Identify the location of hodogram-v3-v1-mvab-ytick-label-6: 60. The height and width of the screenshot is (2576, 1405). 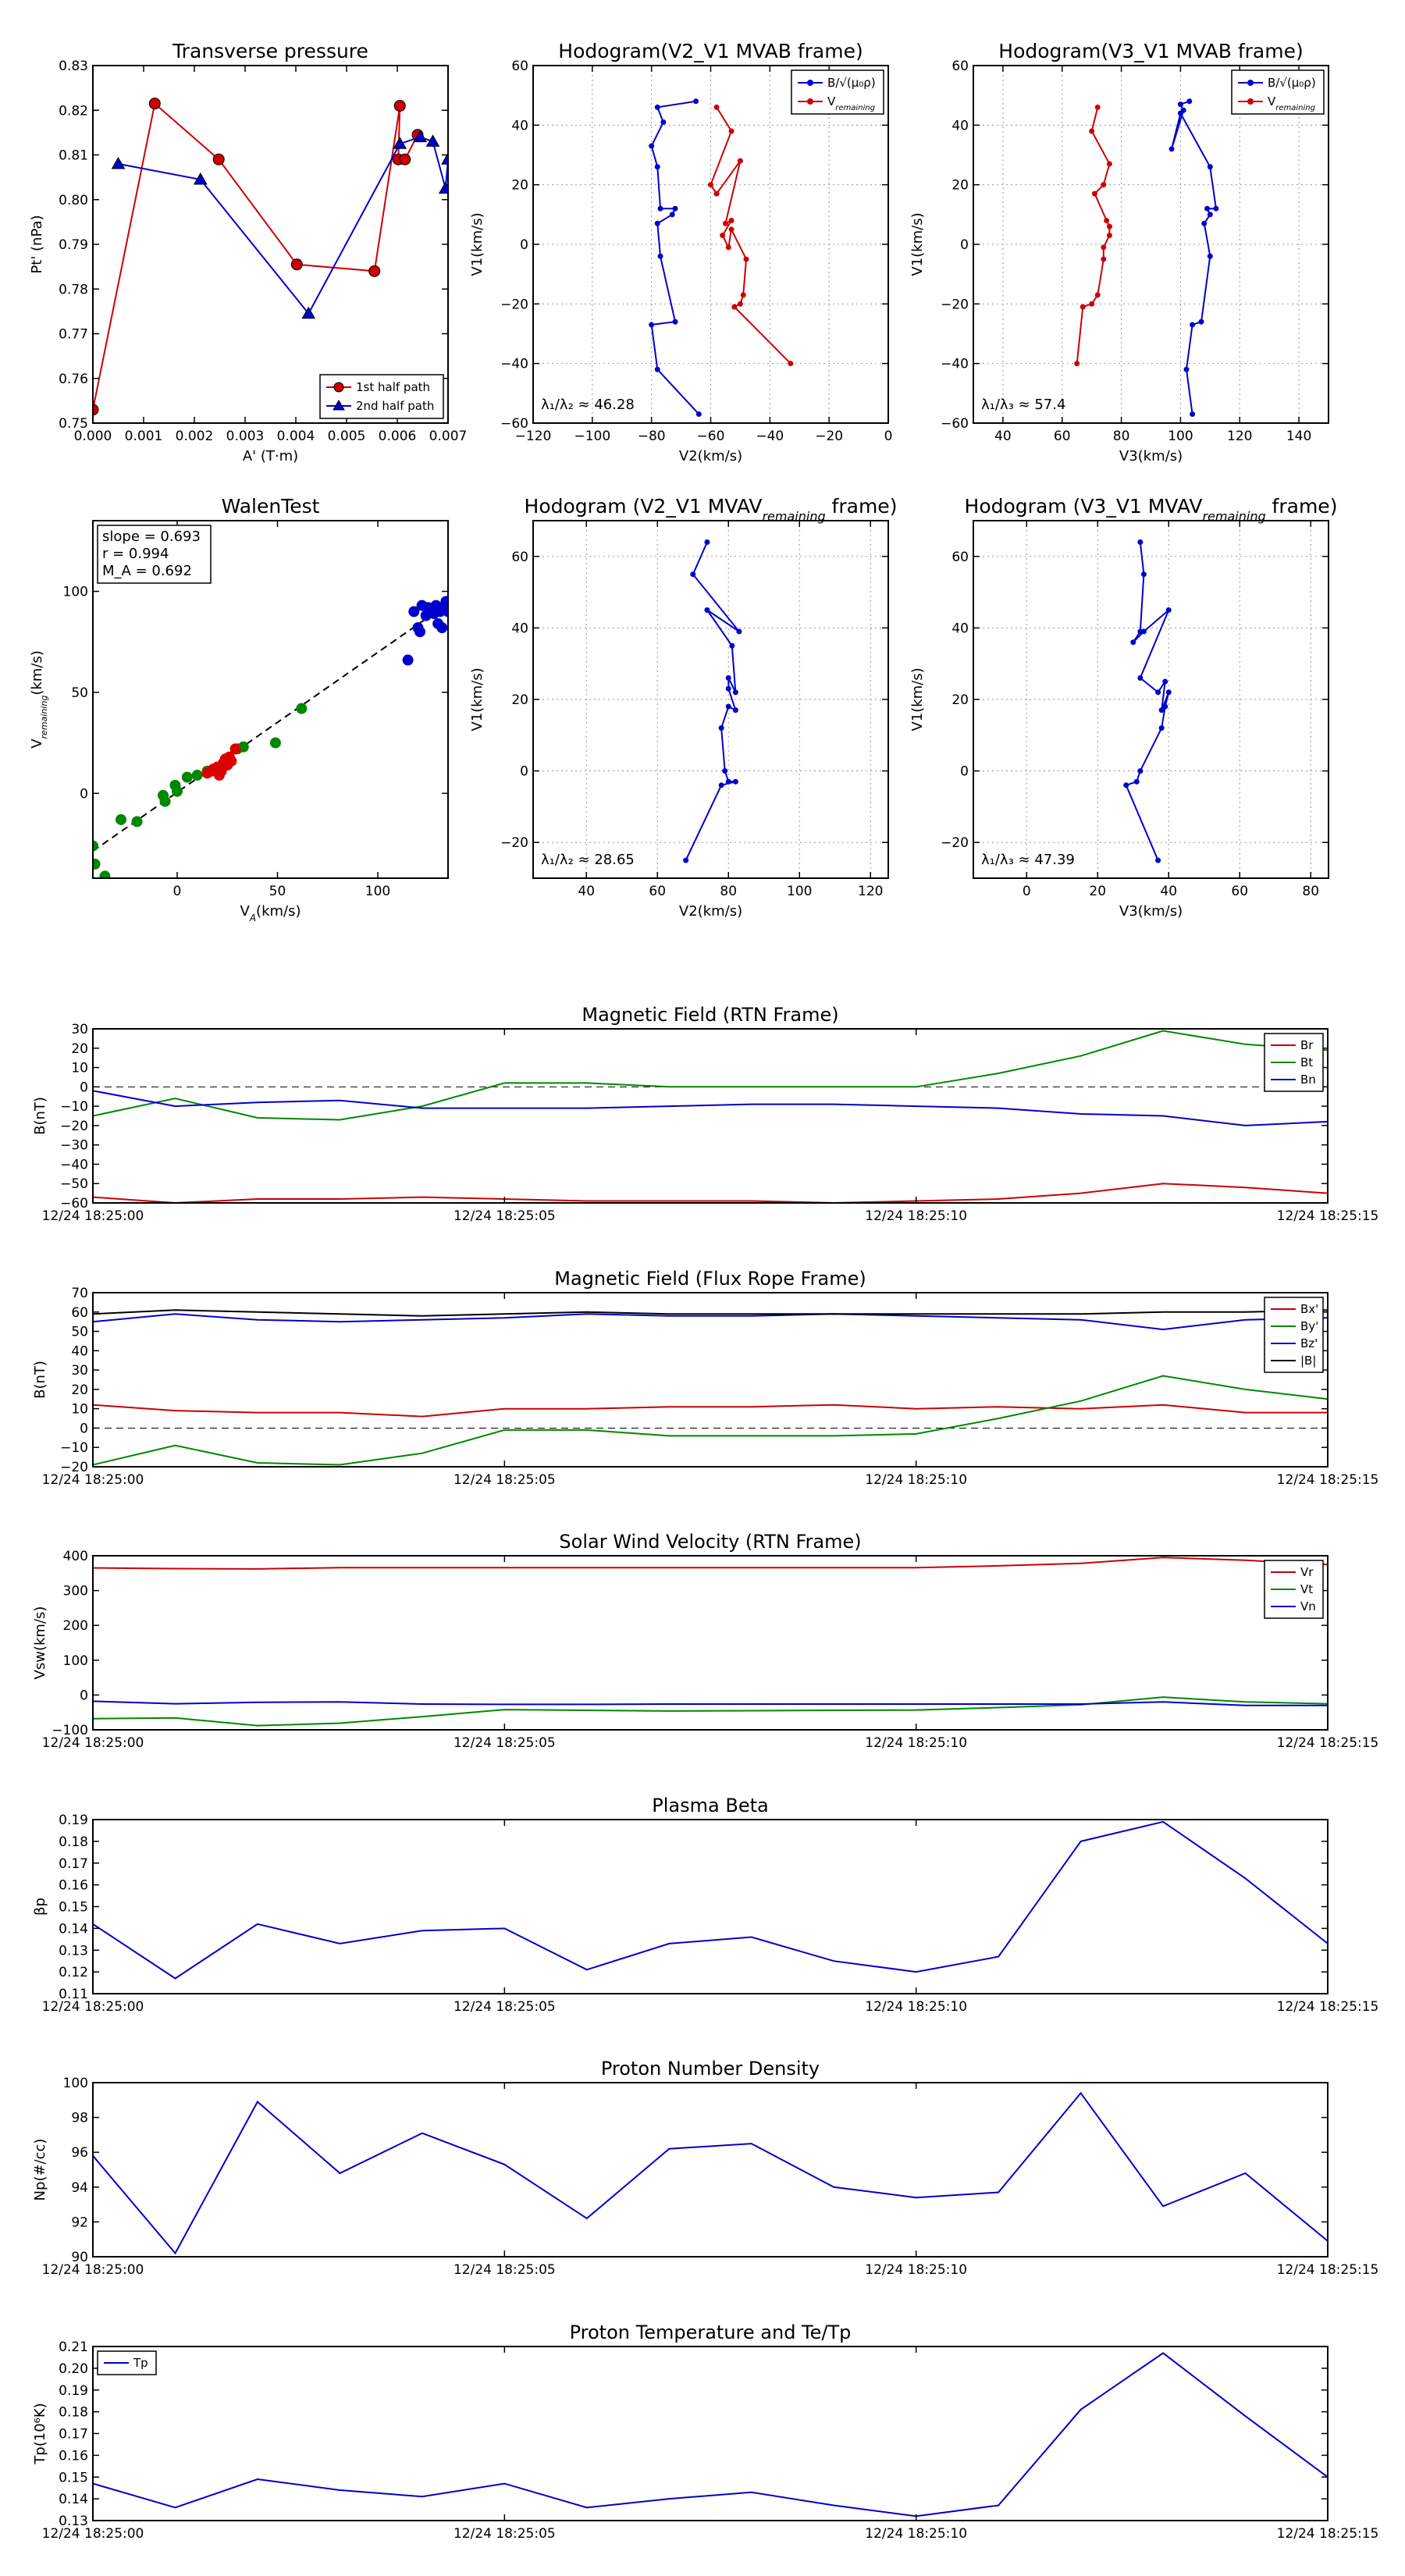
(960, 66).